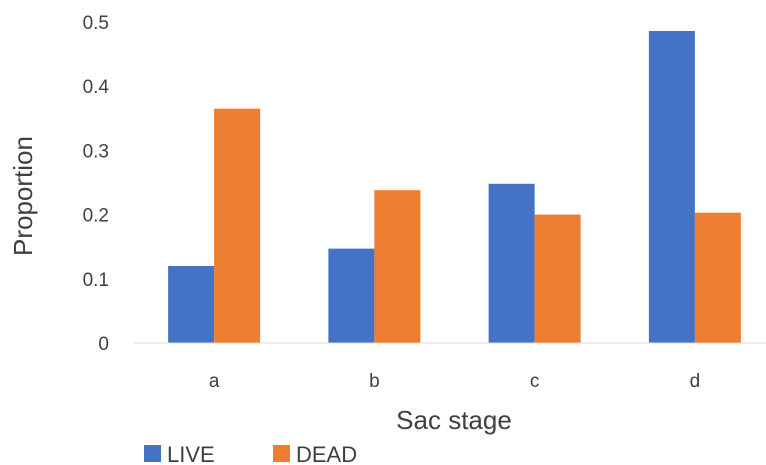  I want to click on x-tick-label: b, so click(374, 381).